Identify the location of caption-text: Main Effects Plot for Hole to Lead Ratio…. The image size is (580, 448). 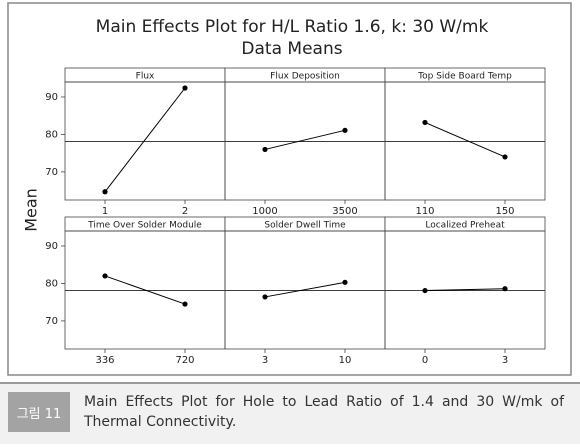
(324, 412).